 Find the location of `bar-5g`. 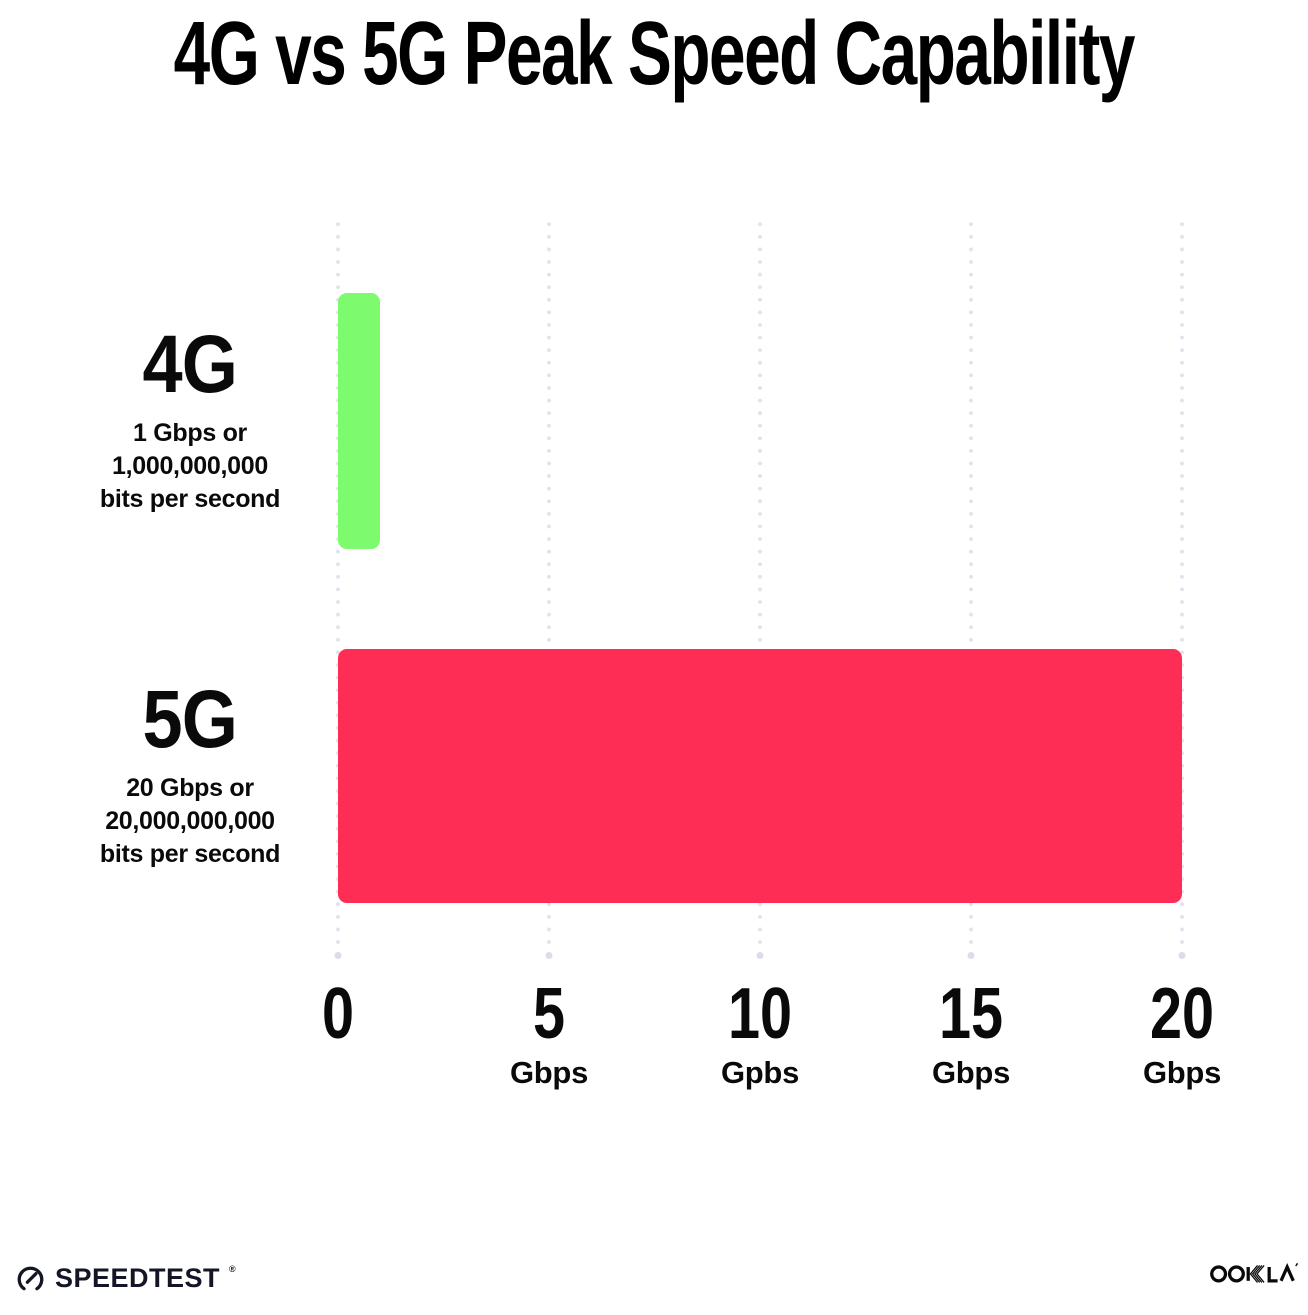

bar-5g is located at coordinates (760, 776).